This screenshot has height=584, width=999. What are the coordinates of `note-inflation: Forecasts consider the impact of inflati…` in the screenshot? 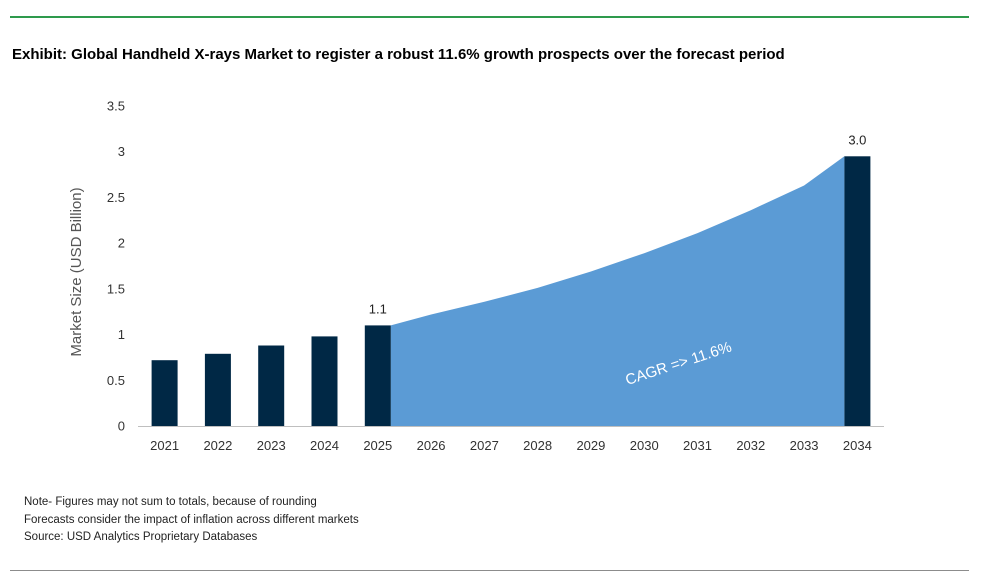 It's located at (191, 519).